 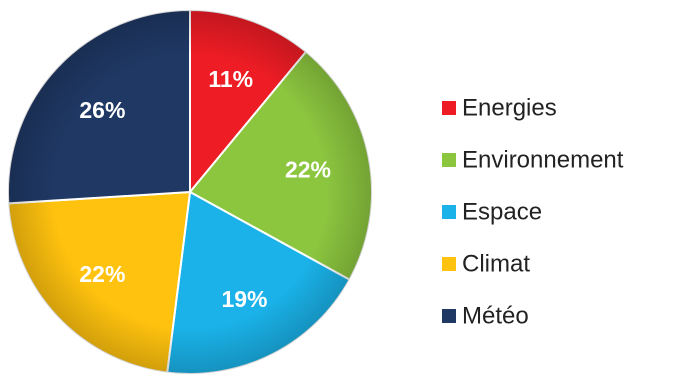 I want to click on legend-swatch-climat, so click(x=449, y=264).